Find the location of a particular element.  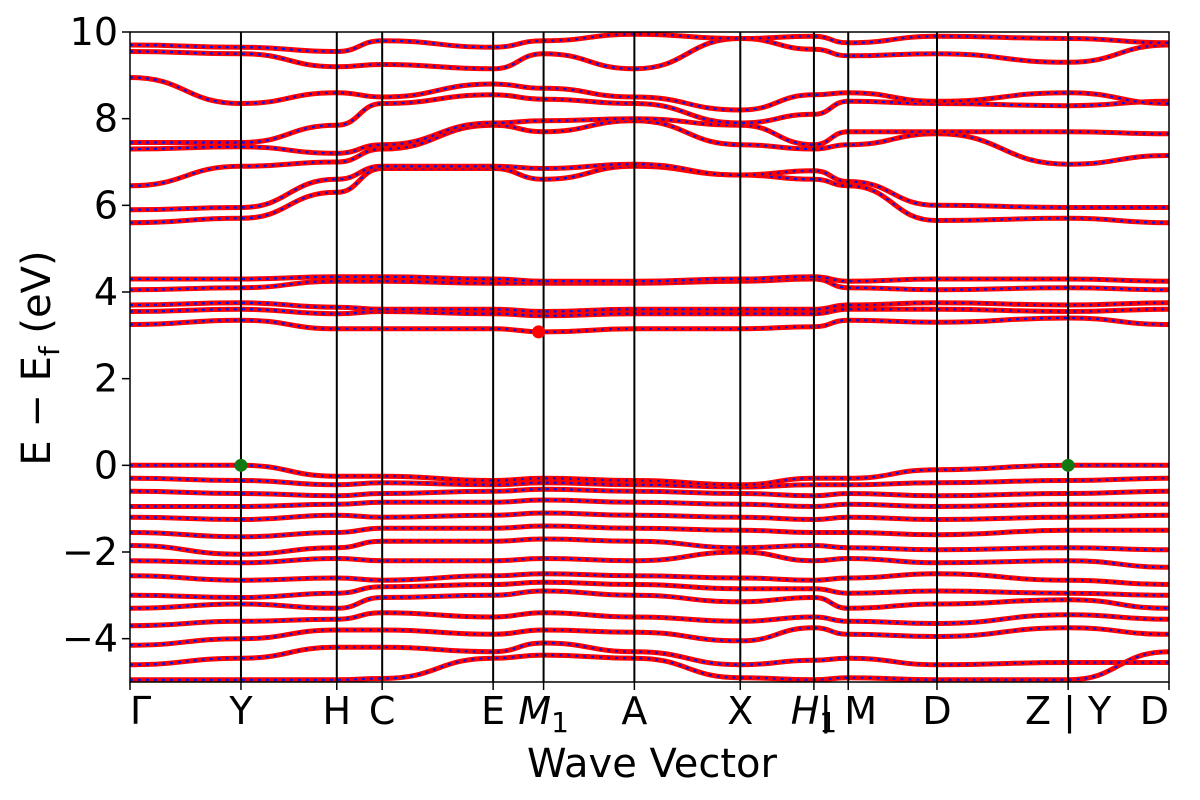

x-tick-label-3: C is located at coordinates (382, 711).